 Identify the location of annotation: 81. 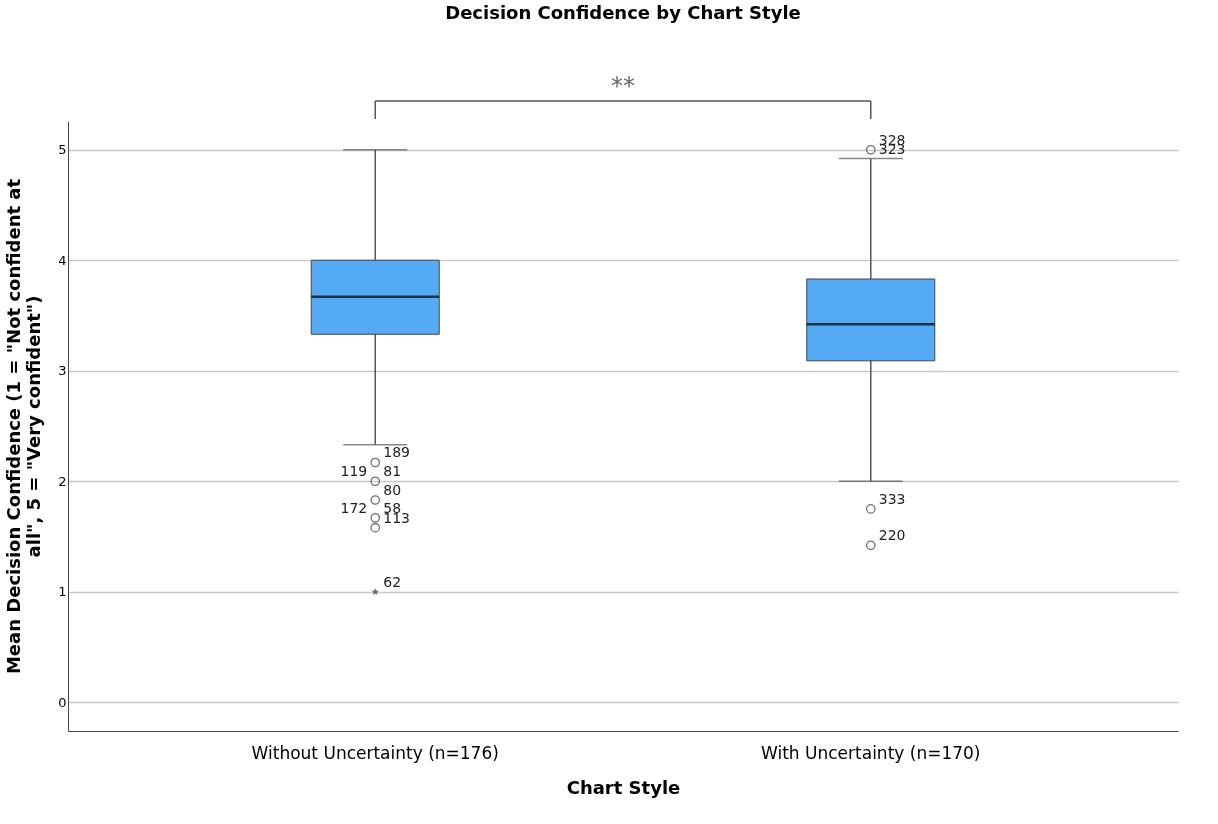
(392, 471).